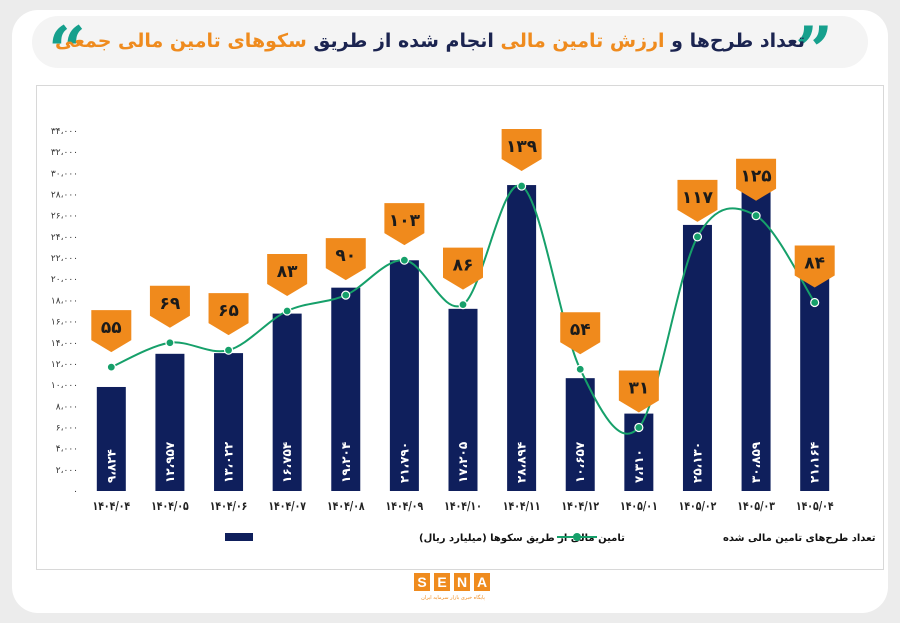 The width and height of the screenshot is (900, 623). Describe the element at coordinates (64, 259) in the screenshot. I see `y-tick-label: ۲۲،۰۰۰` at that location.